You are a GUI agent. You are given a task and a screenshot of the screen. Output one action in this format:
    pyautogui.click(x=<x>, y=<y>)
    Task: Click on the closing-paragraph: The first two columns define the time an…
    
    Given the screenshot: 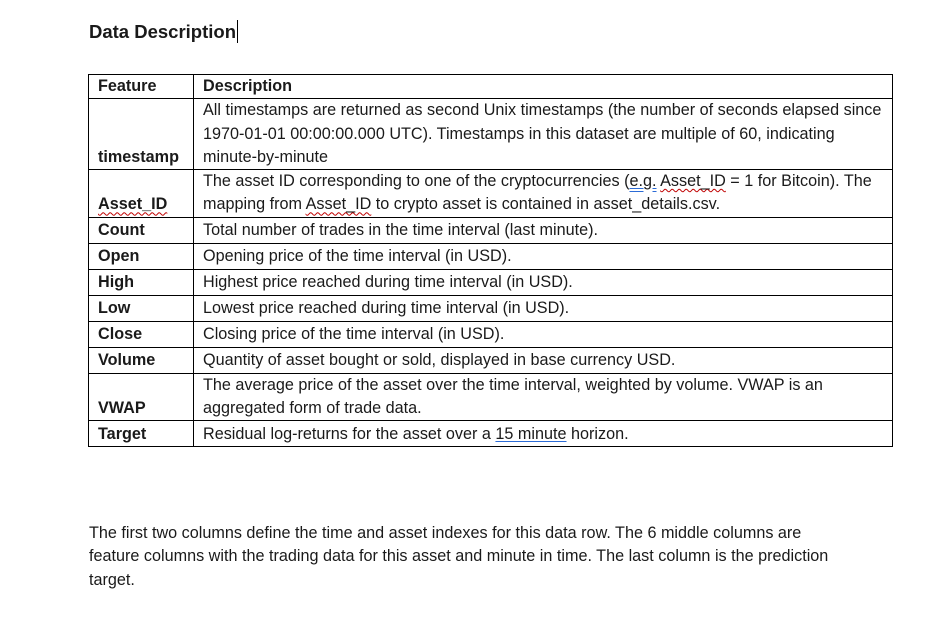 What is the action you would take?
    pyautogui.click(x=459, y=556)
    